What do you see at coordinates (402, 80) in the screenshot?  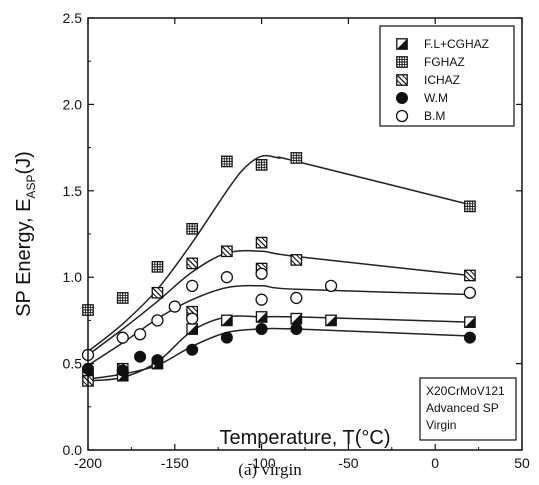 I see `legend-marker-ichaz` at bounding box center [402, 80].